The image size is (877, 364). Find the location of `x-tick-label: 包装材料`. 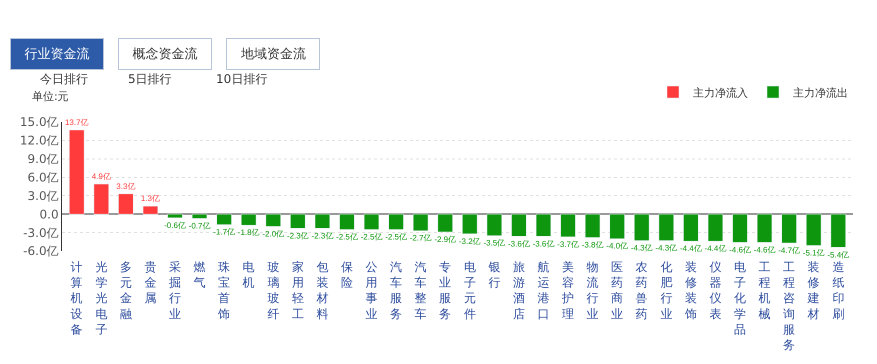

x-tick-label: 包装材料 is located at coordinates (321, 290).